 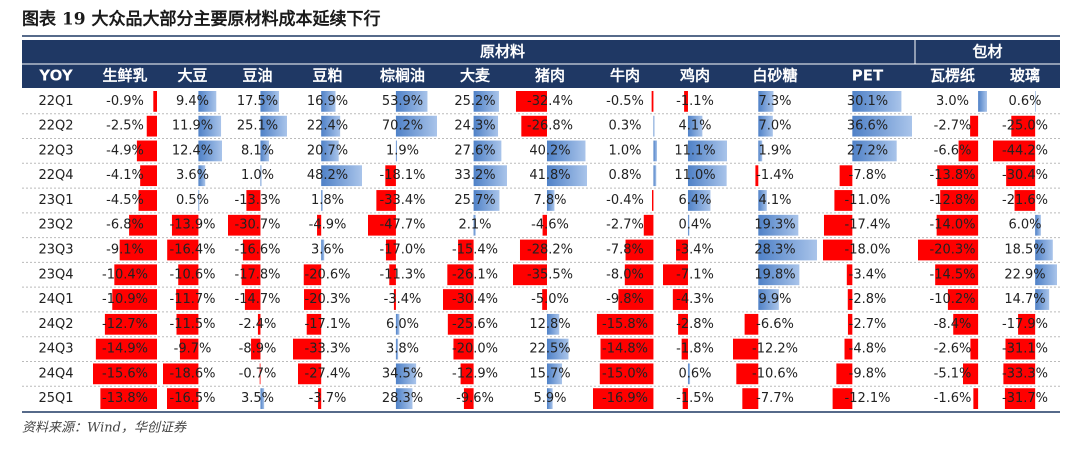 I want to click on cell-value: 3.6%, so click(x=192, y=175).